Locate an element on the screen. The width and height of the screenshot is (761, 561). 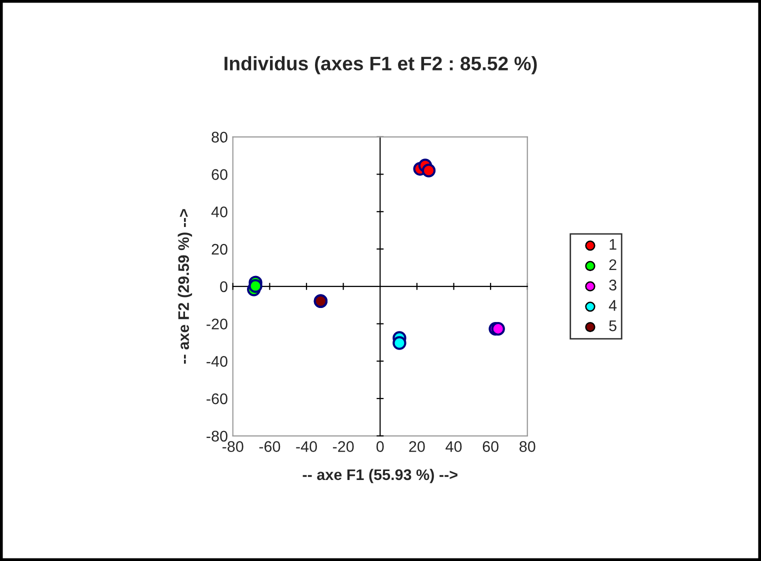
y-tick-label: 0 is located at coordinates (224, 286).